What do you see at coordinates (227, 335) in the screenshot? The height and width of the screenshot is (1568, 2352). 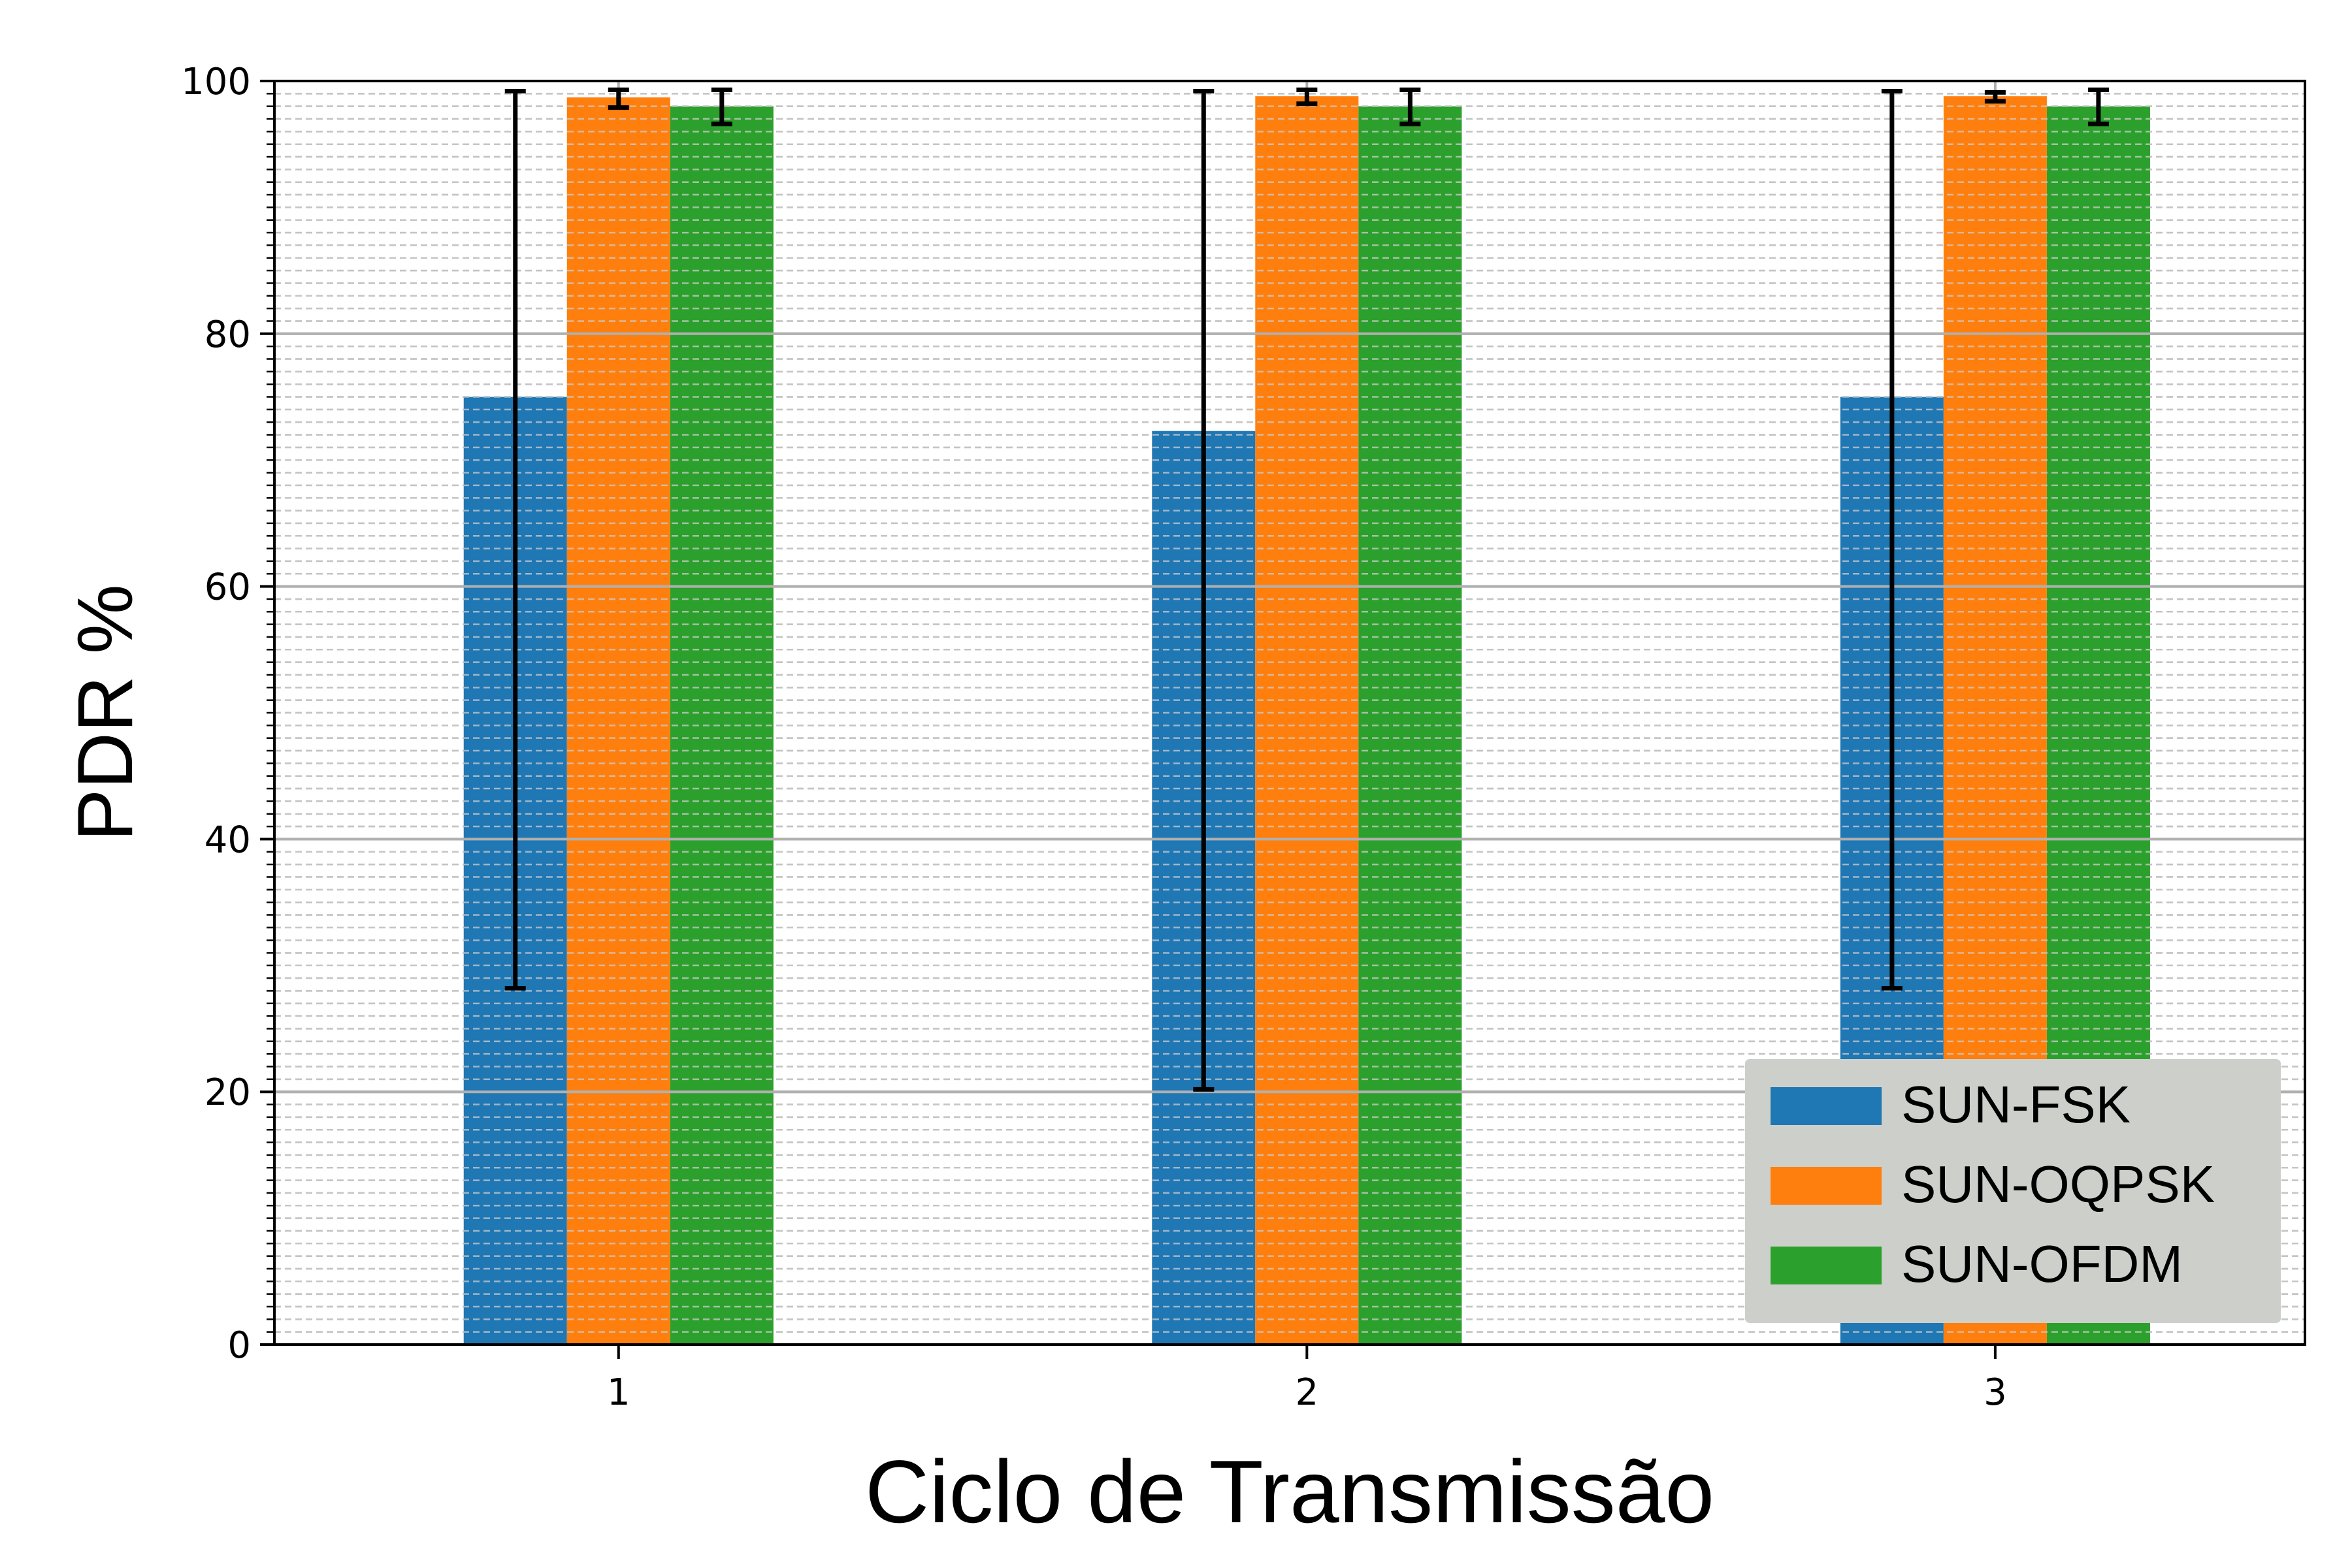 I see `y-tick-label: 80` at bounding box center [227, 335].